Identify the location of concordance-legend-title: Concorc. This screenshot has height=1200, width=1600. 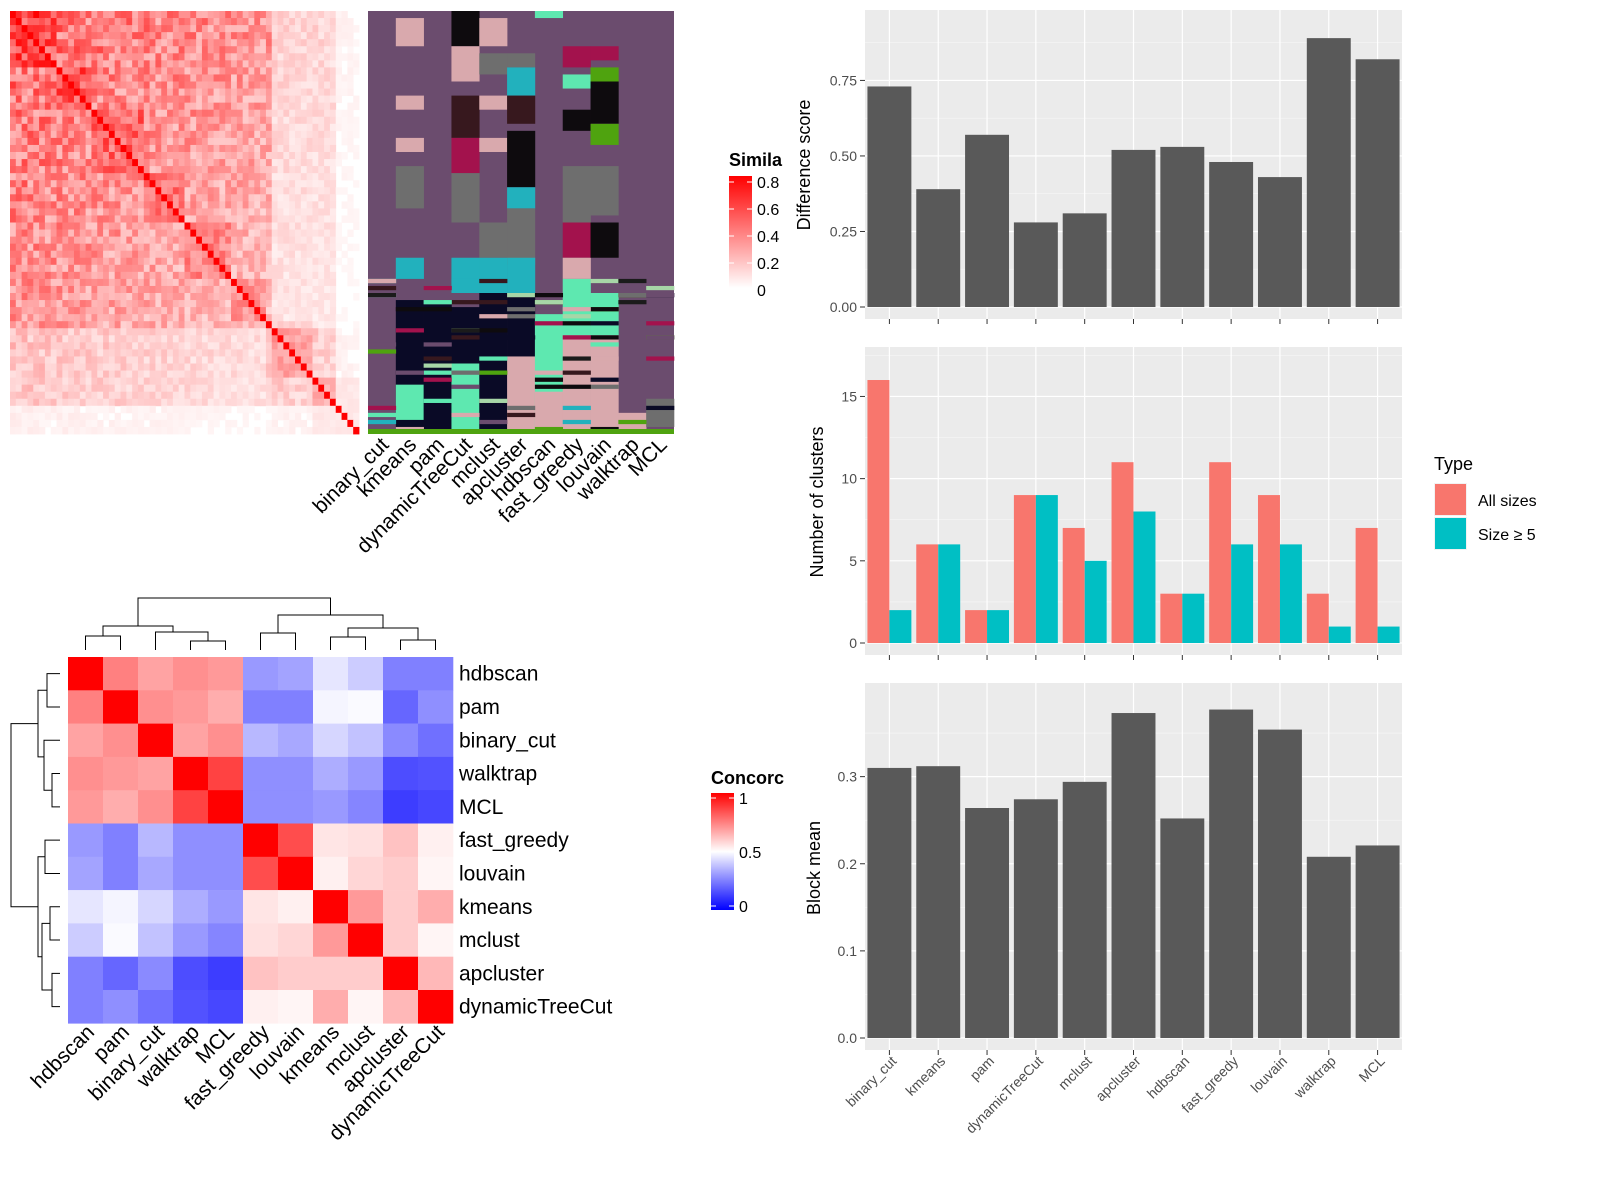
(747, 778).